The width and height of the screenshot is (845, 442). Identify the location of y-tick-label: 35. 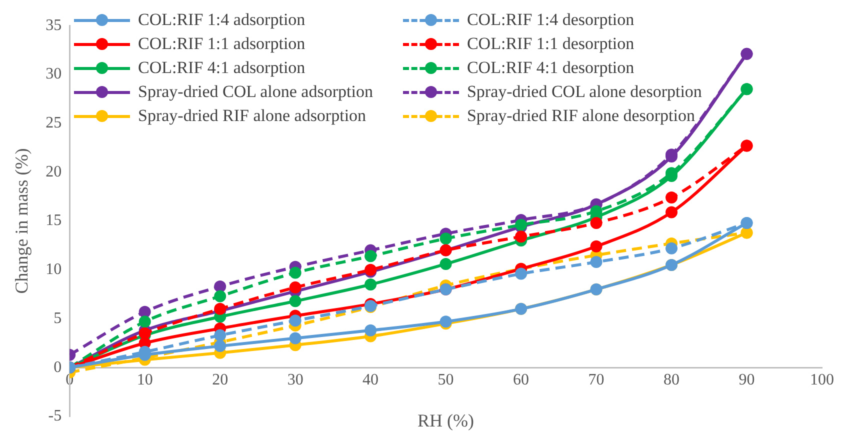
(54, 25).